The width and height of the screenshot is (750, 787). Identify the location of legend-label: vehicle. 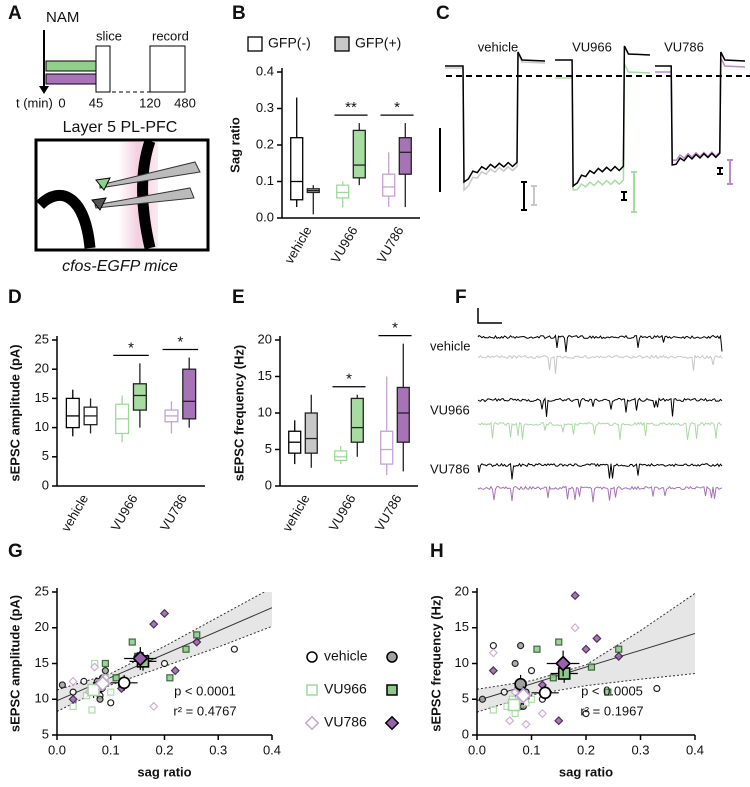
(346, 656).